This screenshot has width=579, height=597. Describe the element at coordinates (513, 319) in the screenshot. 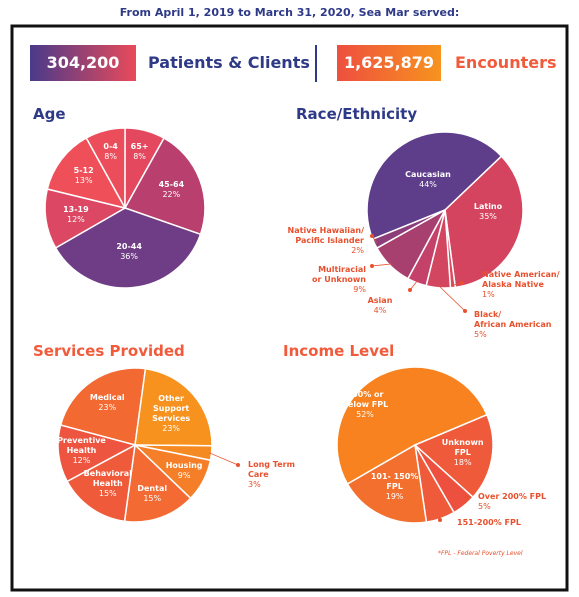

I see `category-label: Black/ African American` at that location.